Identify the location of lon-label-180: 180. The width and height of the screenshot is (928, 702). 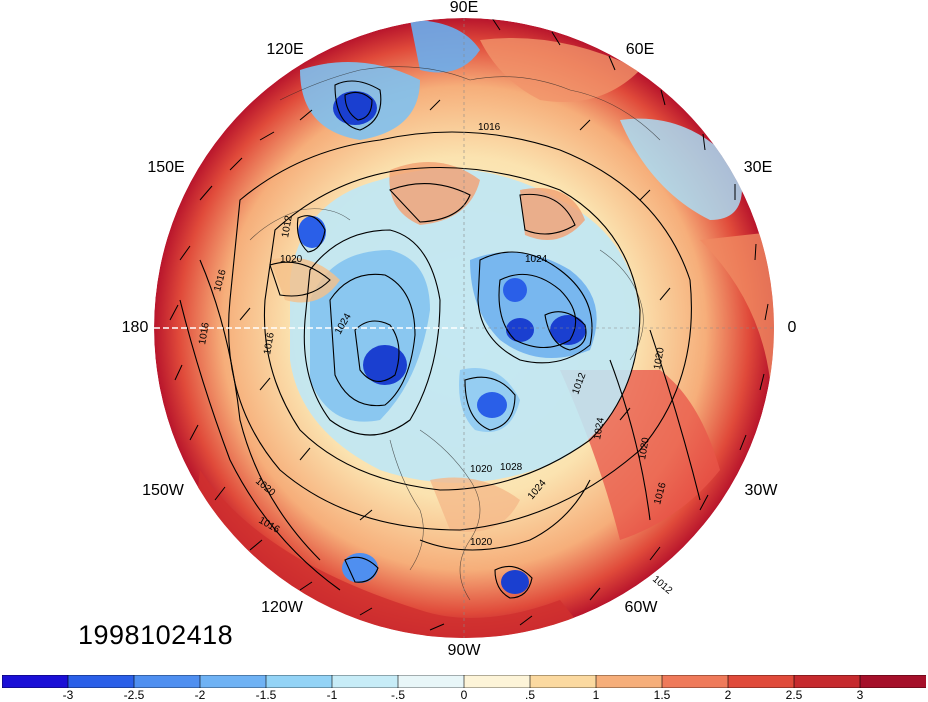
(135, 327).